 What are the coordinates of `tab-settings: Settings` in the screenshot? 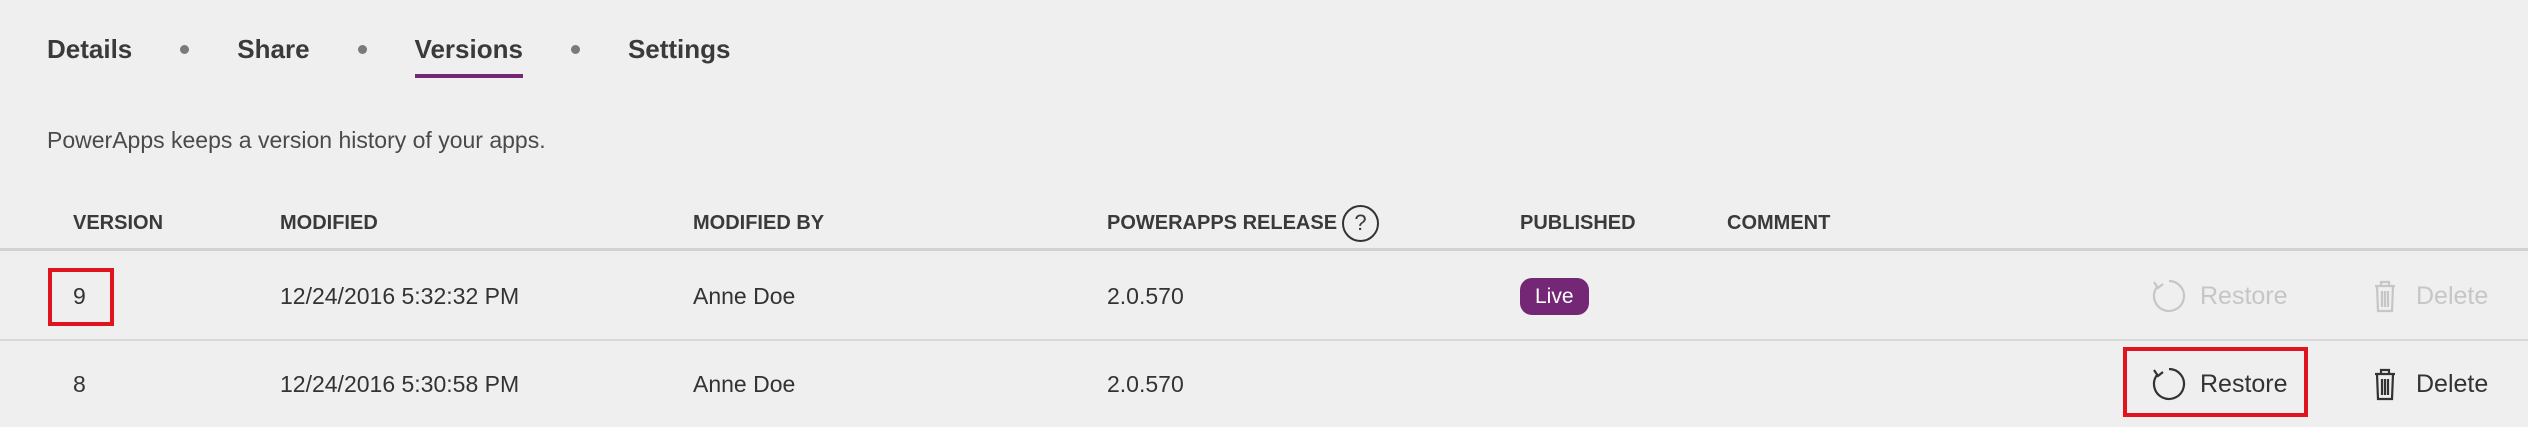 It's located at (679, 49).